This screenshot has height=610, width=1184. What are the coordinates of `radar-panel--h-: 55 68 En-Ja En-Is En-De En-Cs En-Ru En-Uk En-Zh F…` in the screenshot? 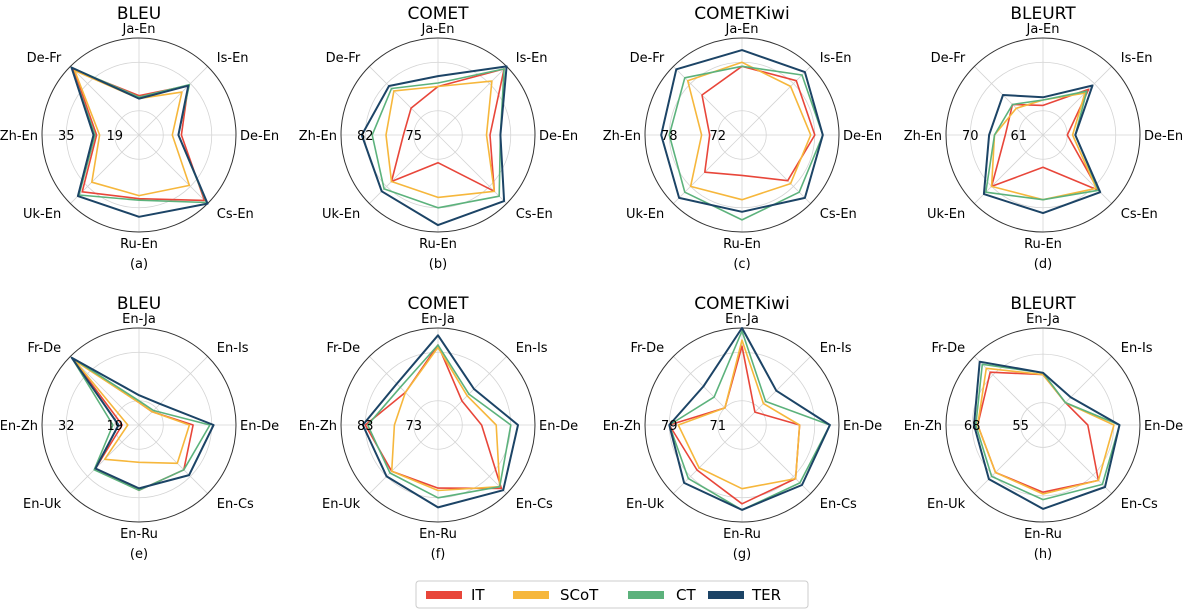 It's located at (1043, 428).